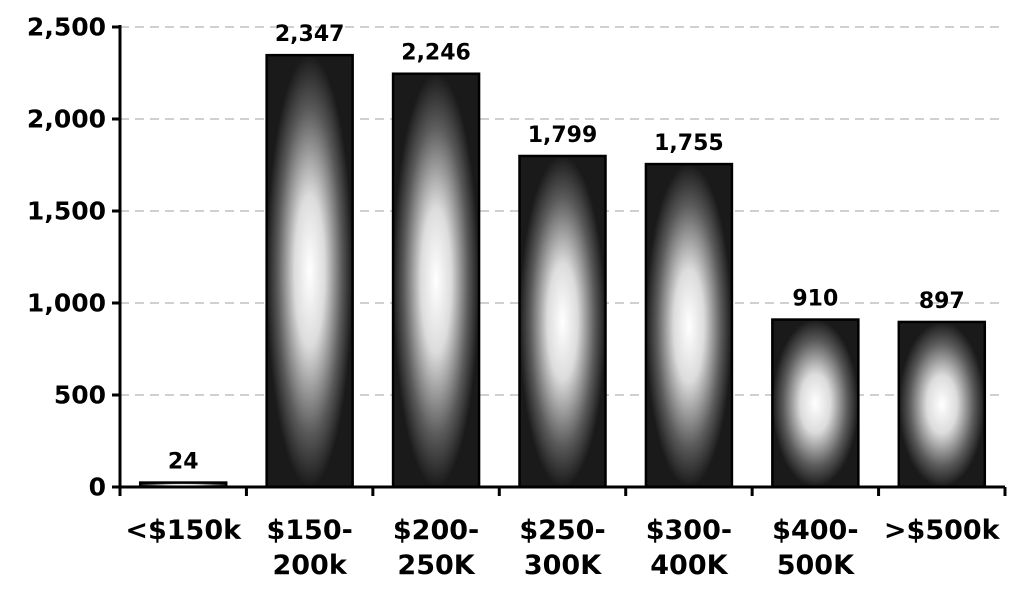 Image resolution: width=1023 pixels, height=596 pixels. Describe the element at coordinates (80, 395) in the screenshot. I see `y-tick-label: 500` at that location.